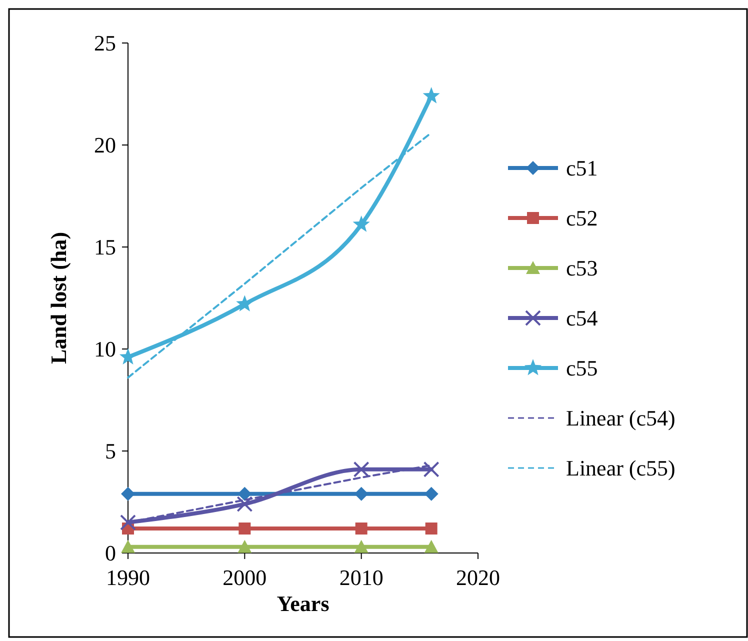 Image resolution: width=748 pixels, height=641 pixels. What do you see at coordinates (621, 418) in the screenshot?
I see `legend-label: Linear (c54)` at bounding box center [621, 418].